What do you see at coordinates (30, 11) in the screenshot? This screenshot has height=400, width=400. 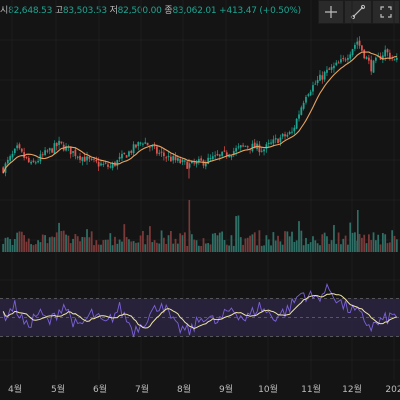 I see `open-value: 82,648.53` at bounding box center [30, 11].